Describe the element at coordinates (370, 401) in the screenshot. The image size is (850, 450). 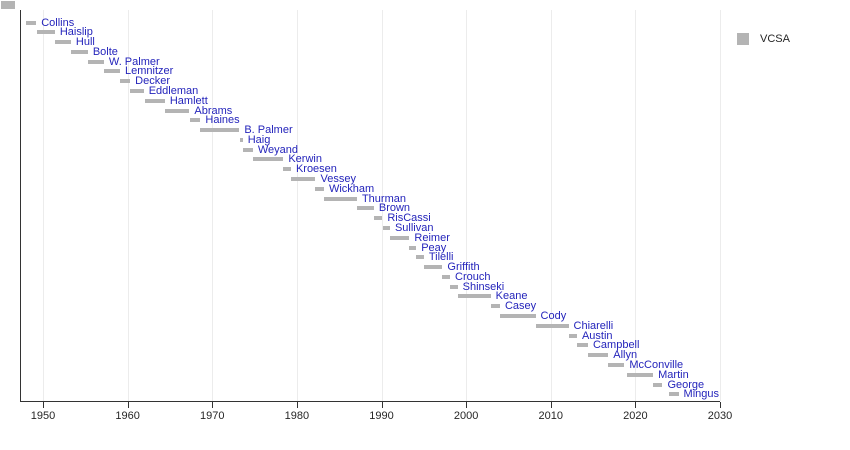
I see `x-axis-line` at that location.